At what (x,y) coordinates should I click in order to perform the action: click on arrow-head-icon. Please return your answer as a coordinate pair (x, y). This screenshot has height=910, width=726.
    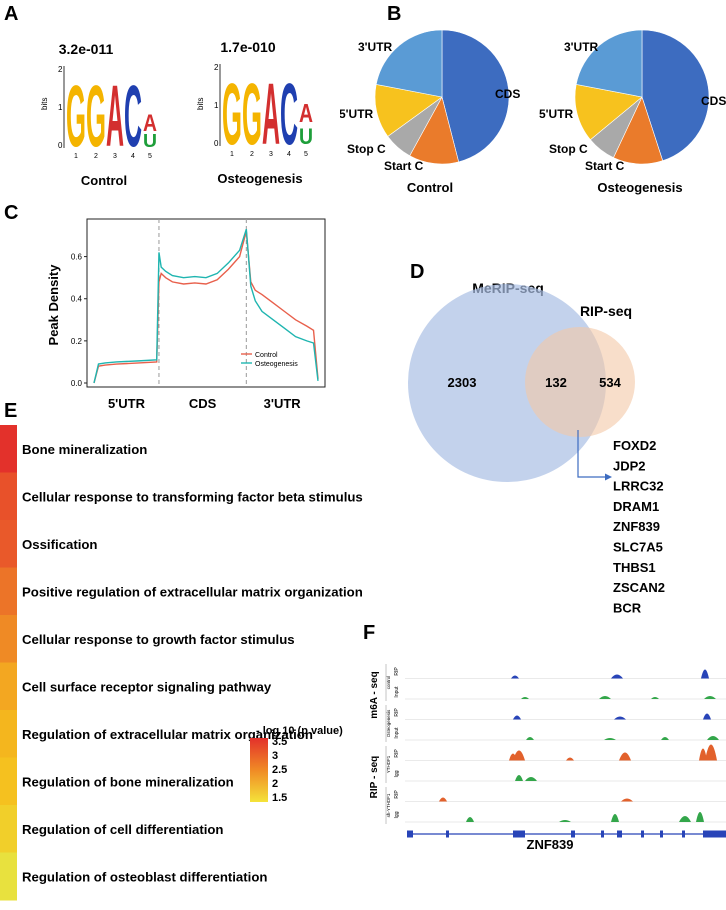
    Looking at the image, I should click on (608, 477).